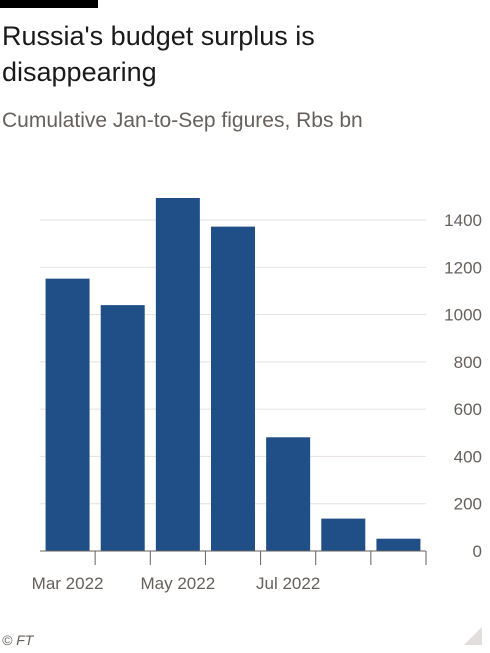 The image size is (490, 653). Describe the element at coordinates (468, 409) in the screenshot. I see `y-tick-label: 600` at that location.